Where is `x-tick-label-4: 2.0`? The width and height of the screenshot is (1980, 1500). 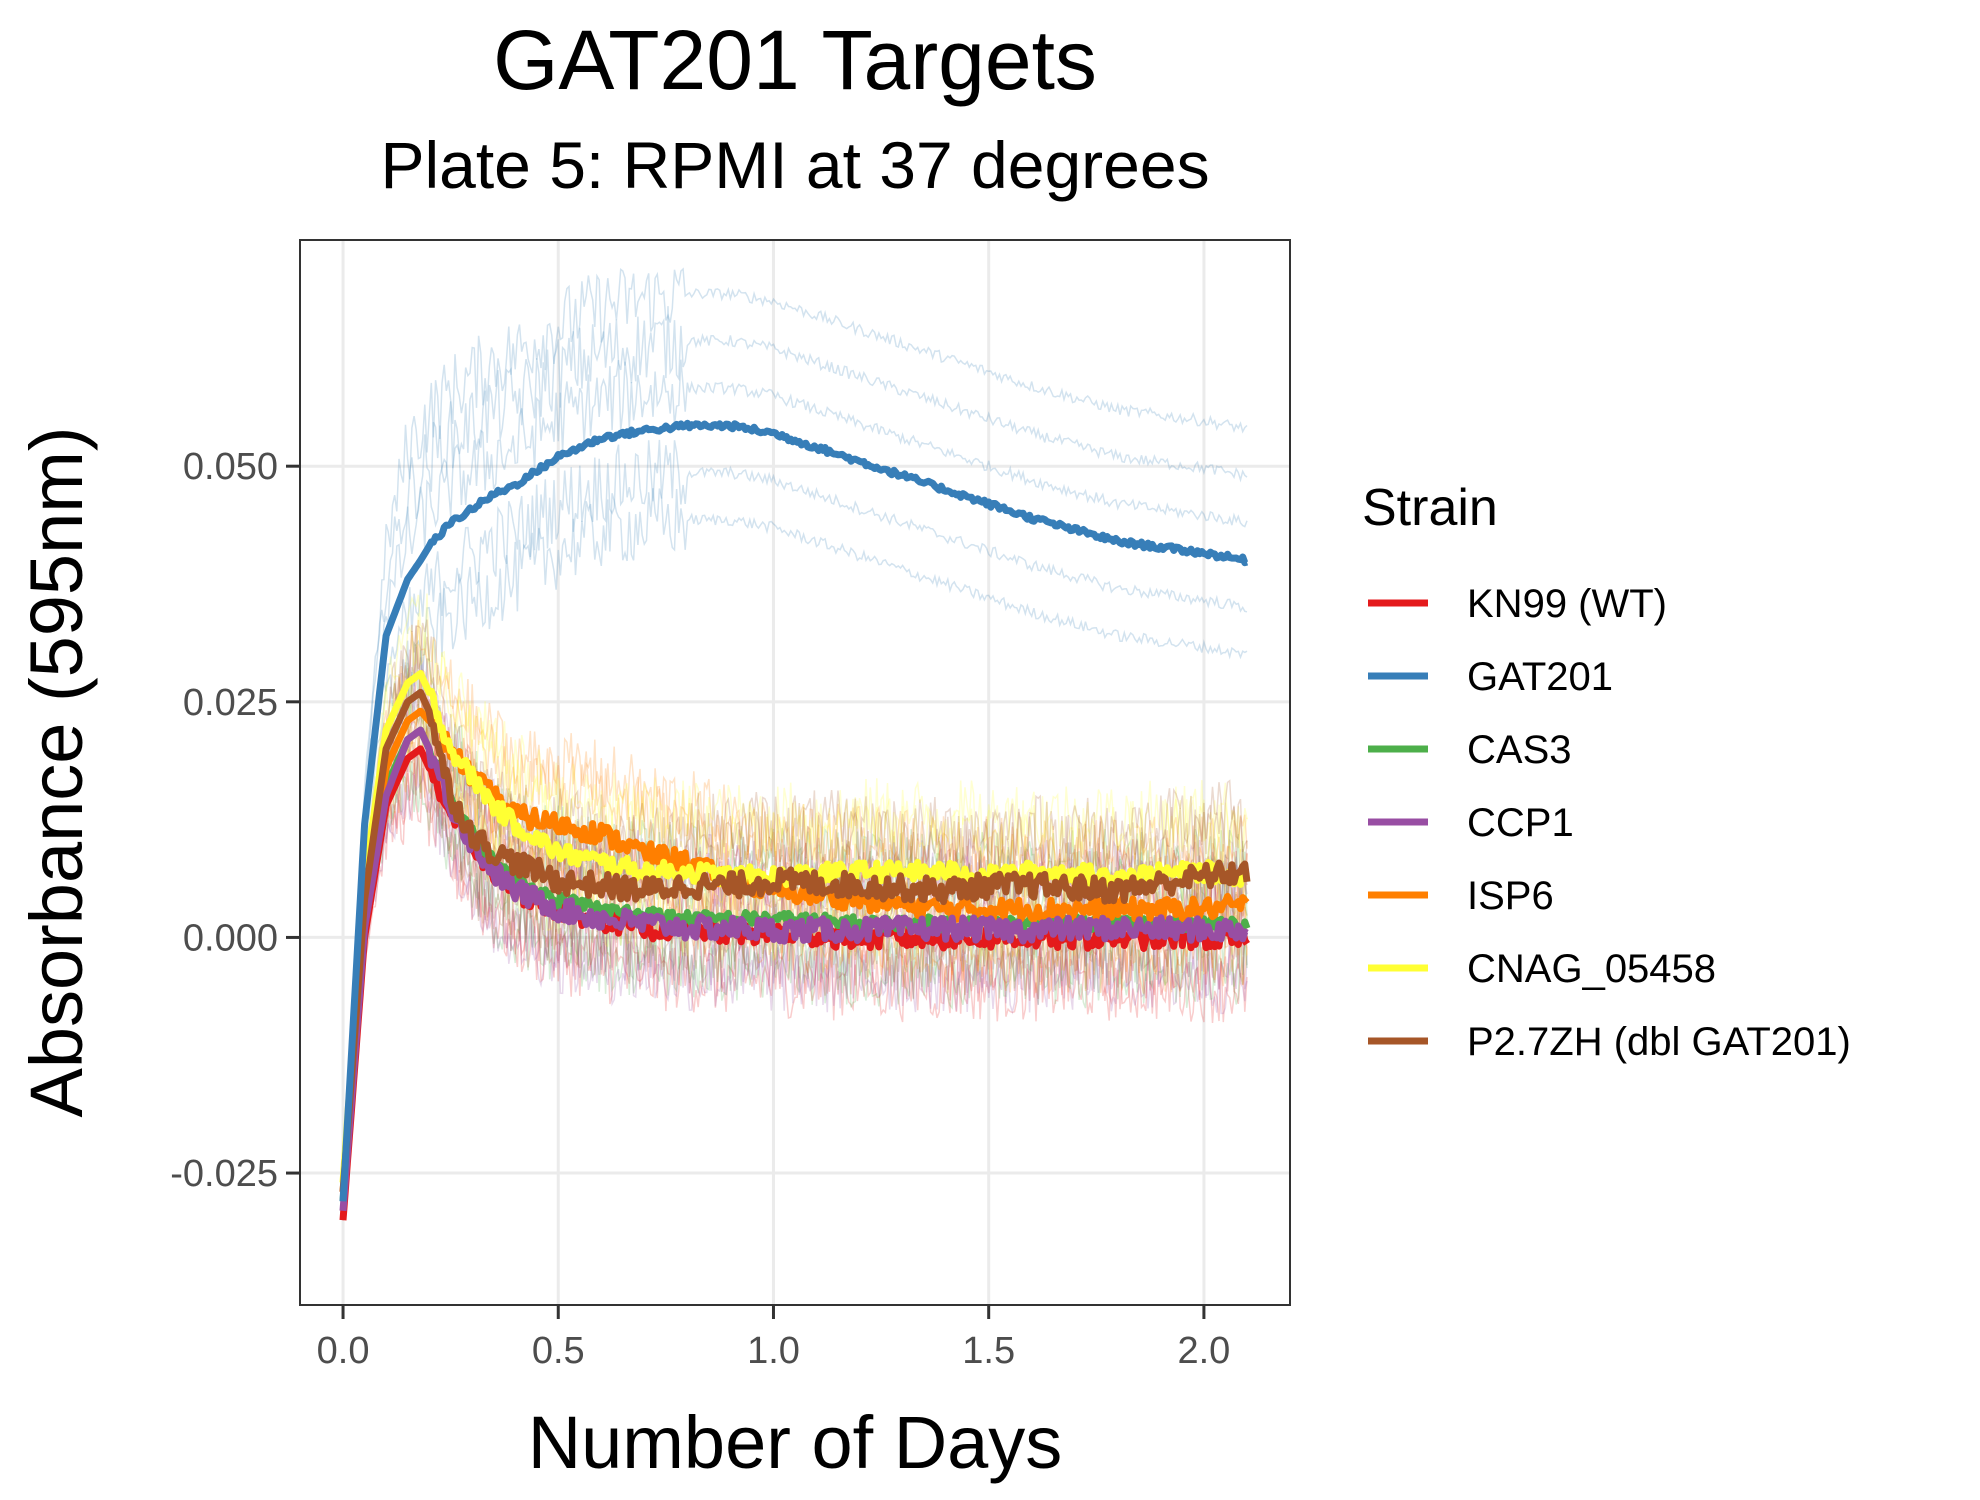 x-tick-label-4: 2.0 is located at coordinates (1203, 1351).